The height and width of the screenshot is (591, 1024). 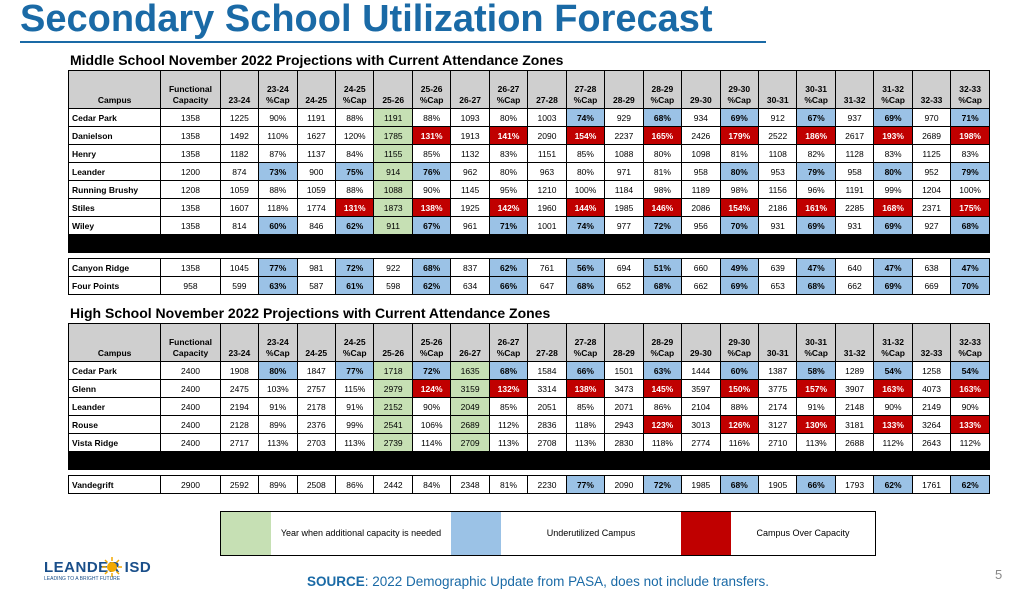 What do you see at coordinates (931, 484) in the screenshot?
I see `table-cell: 1761` at bounding box center [931, 484].